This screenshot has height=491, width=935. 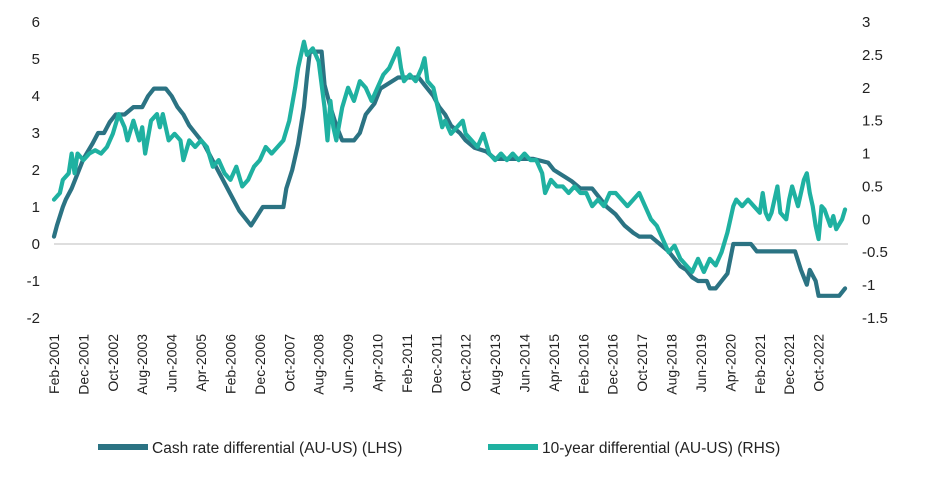 I want to click on legend-label: 10-year differential (AU-US) (RHS), so click(x=661, y=448).